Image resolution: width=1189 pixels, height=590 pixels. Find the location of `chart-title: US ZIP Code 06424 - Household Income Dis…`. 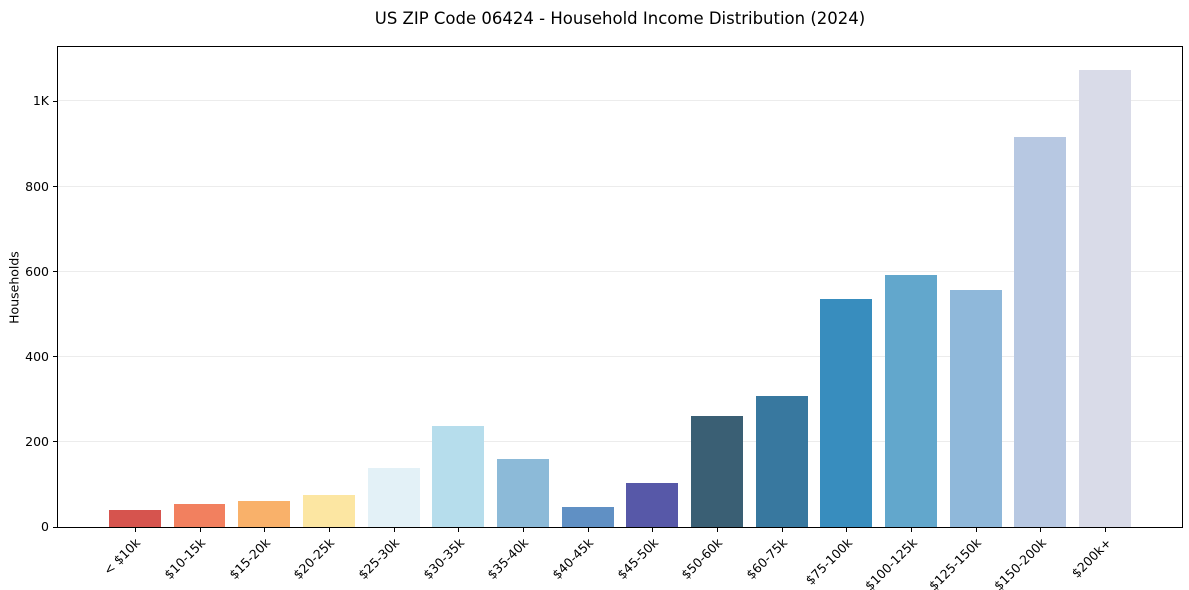

chart-title: US ZIP Code 06424 - Household Income Dis… is located at coordinates (620, 18).